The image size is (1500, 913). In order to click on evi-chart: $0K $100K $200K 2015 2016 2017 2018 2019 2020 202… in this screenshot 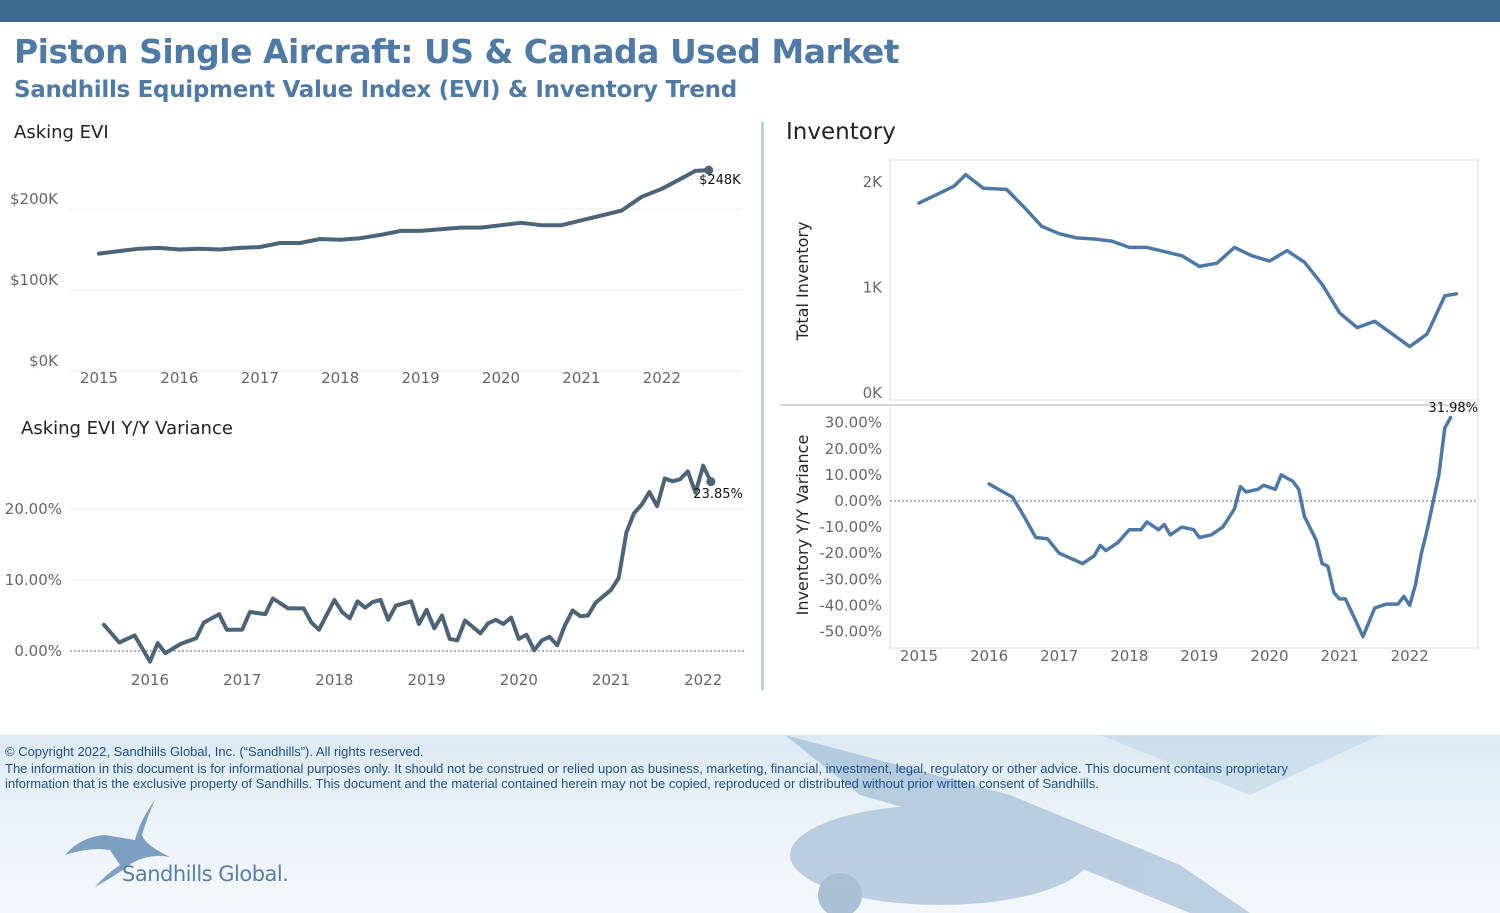, I will do `click(376, 276)`.